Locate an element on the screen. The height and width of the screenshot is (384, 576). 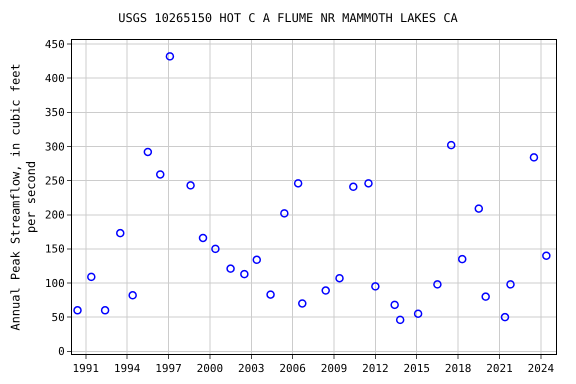
x-tick-label: 2021 is located at coordinates (499, 369).